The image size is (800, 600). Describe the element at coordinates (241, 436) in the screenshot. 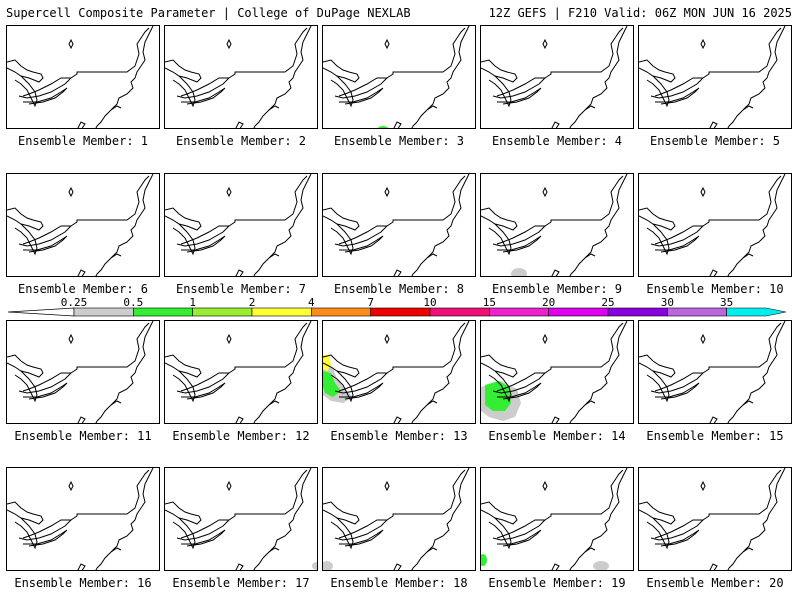

I see `member-label: Ensemble Member: 12` at that location.